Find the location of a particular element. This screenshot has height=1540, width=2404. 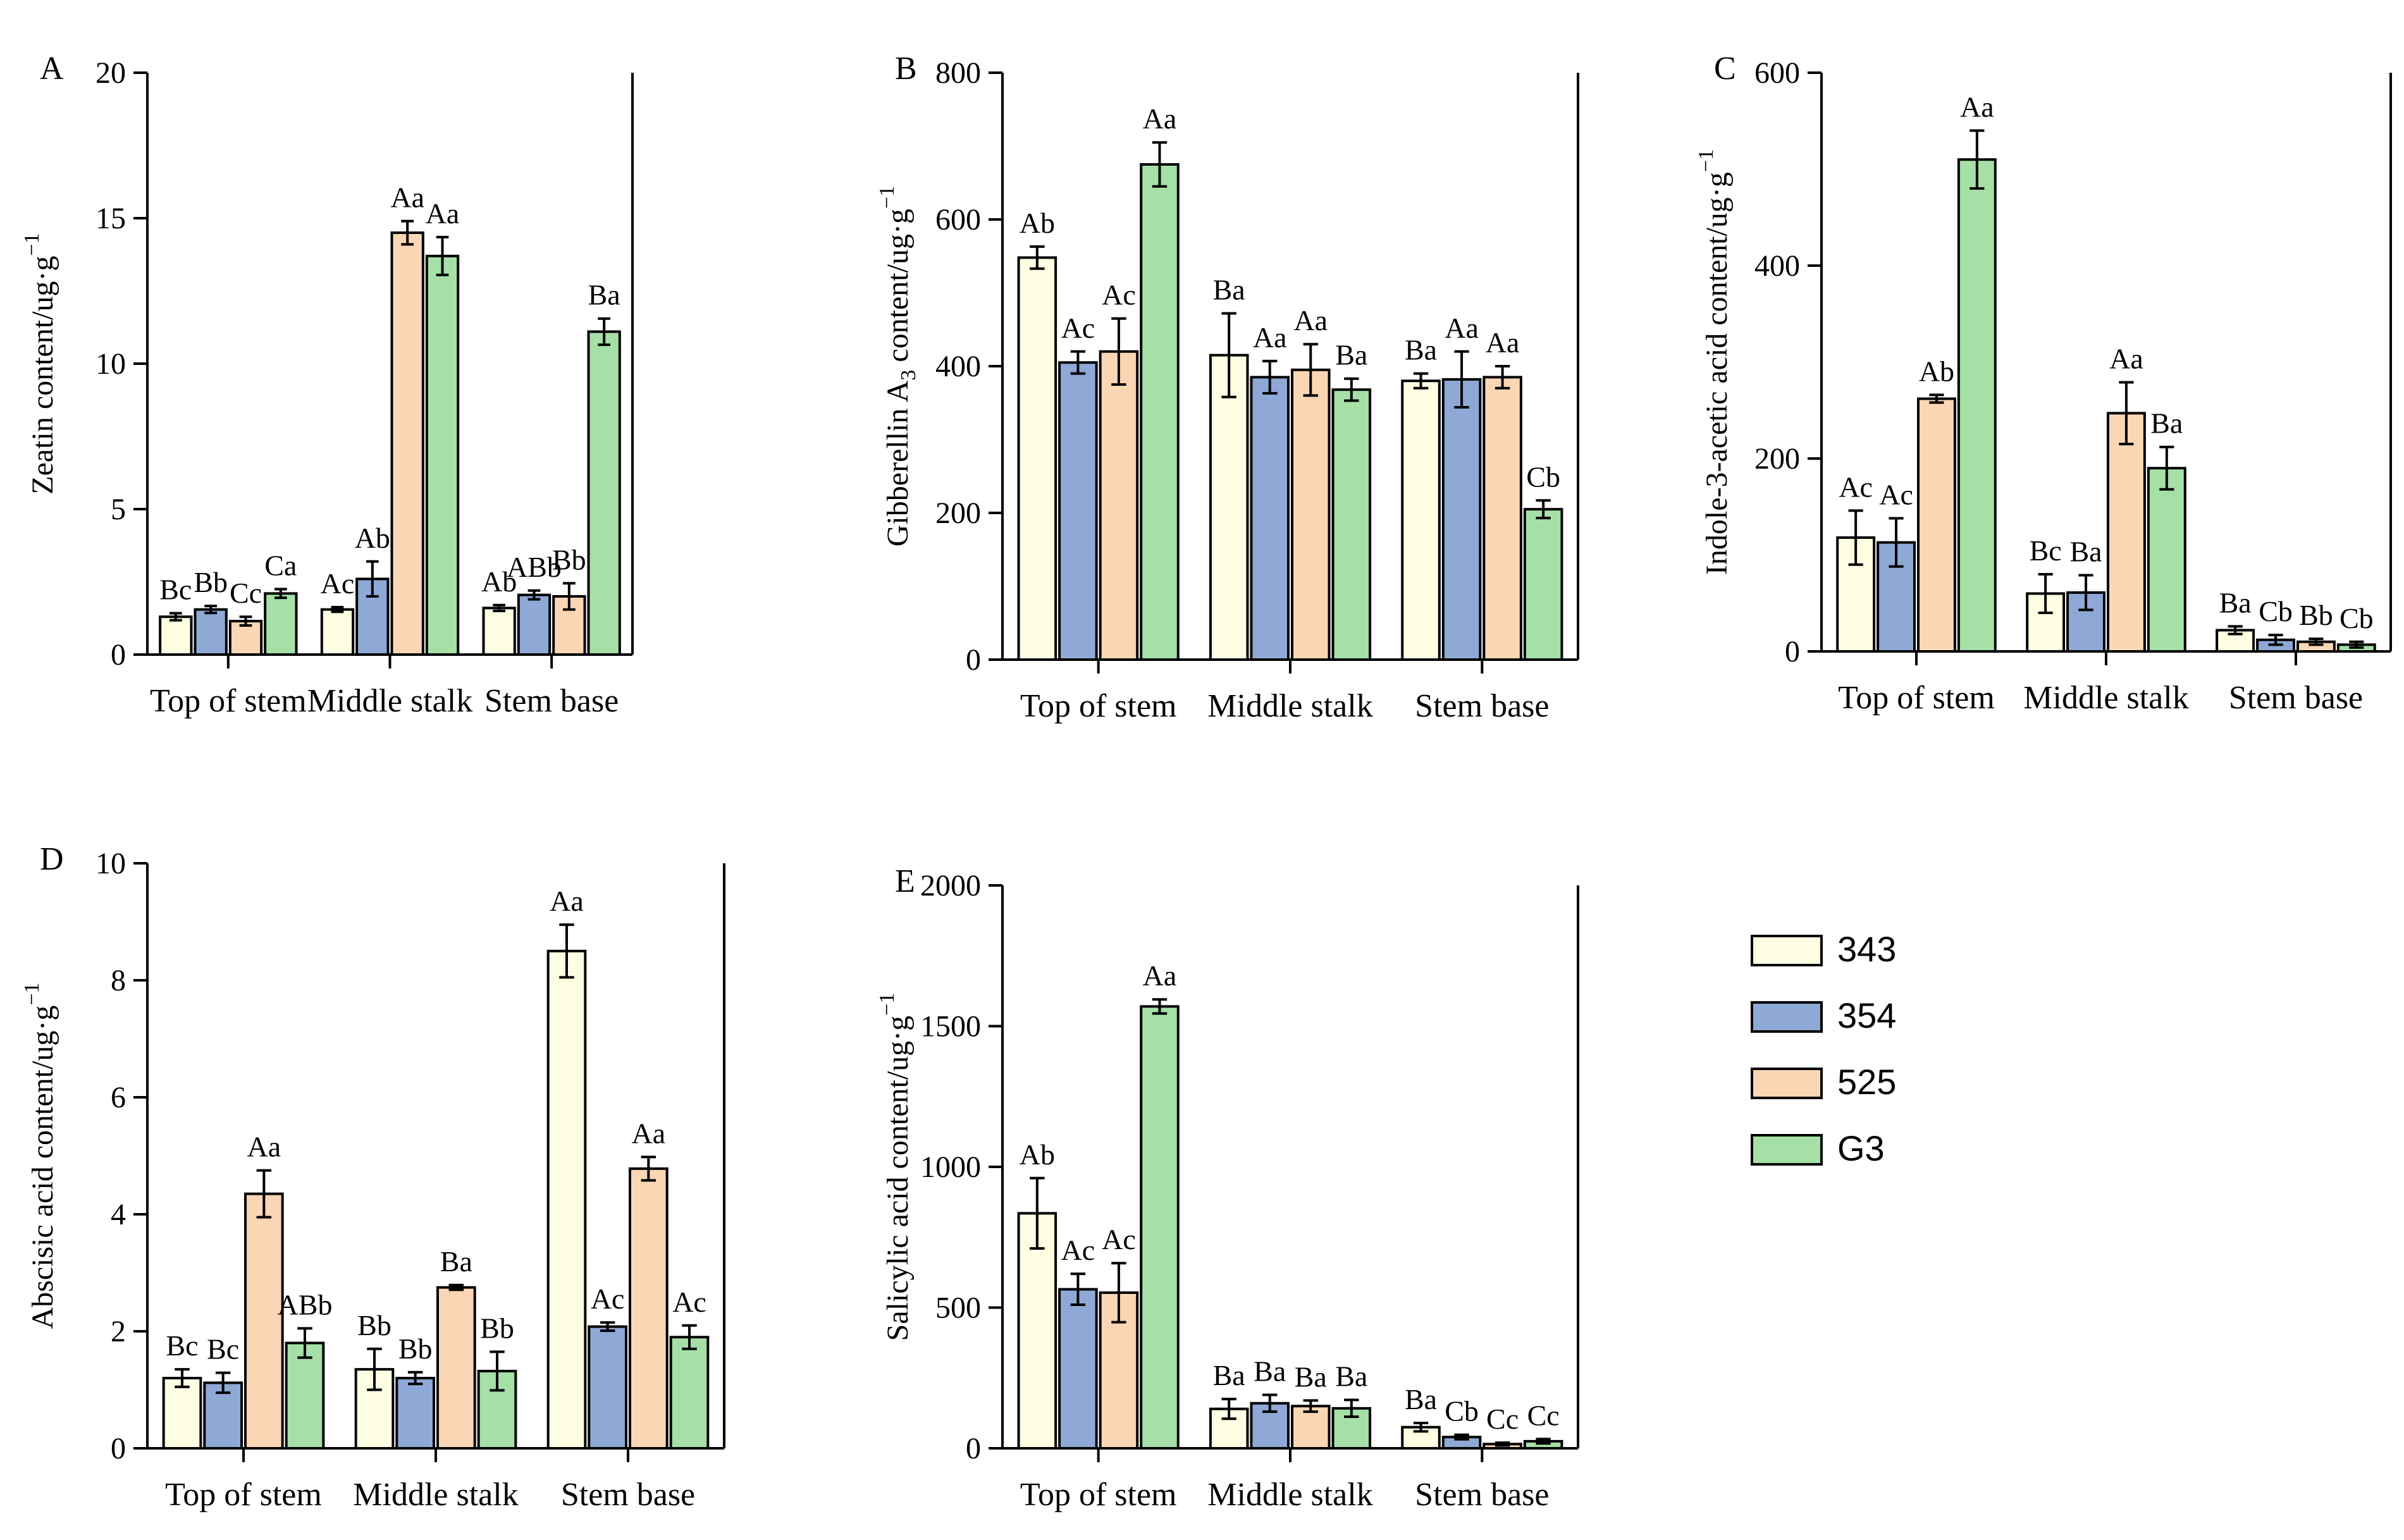

significance-label: Bb is located at coordinates (497, 1328).